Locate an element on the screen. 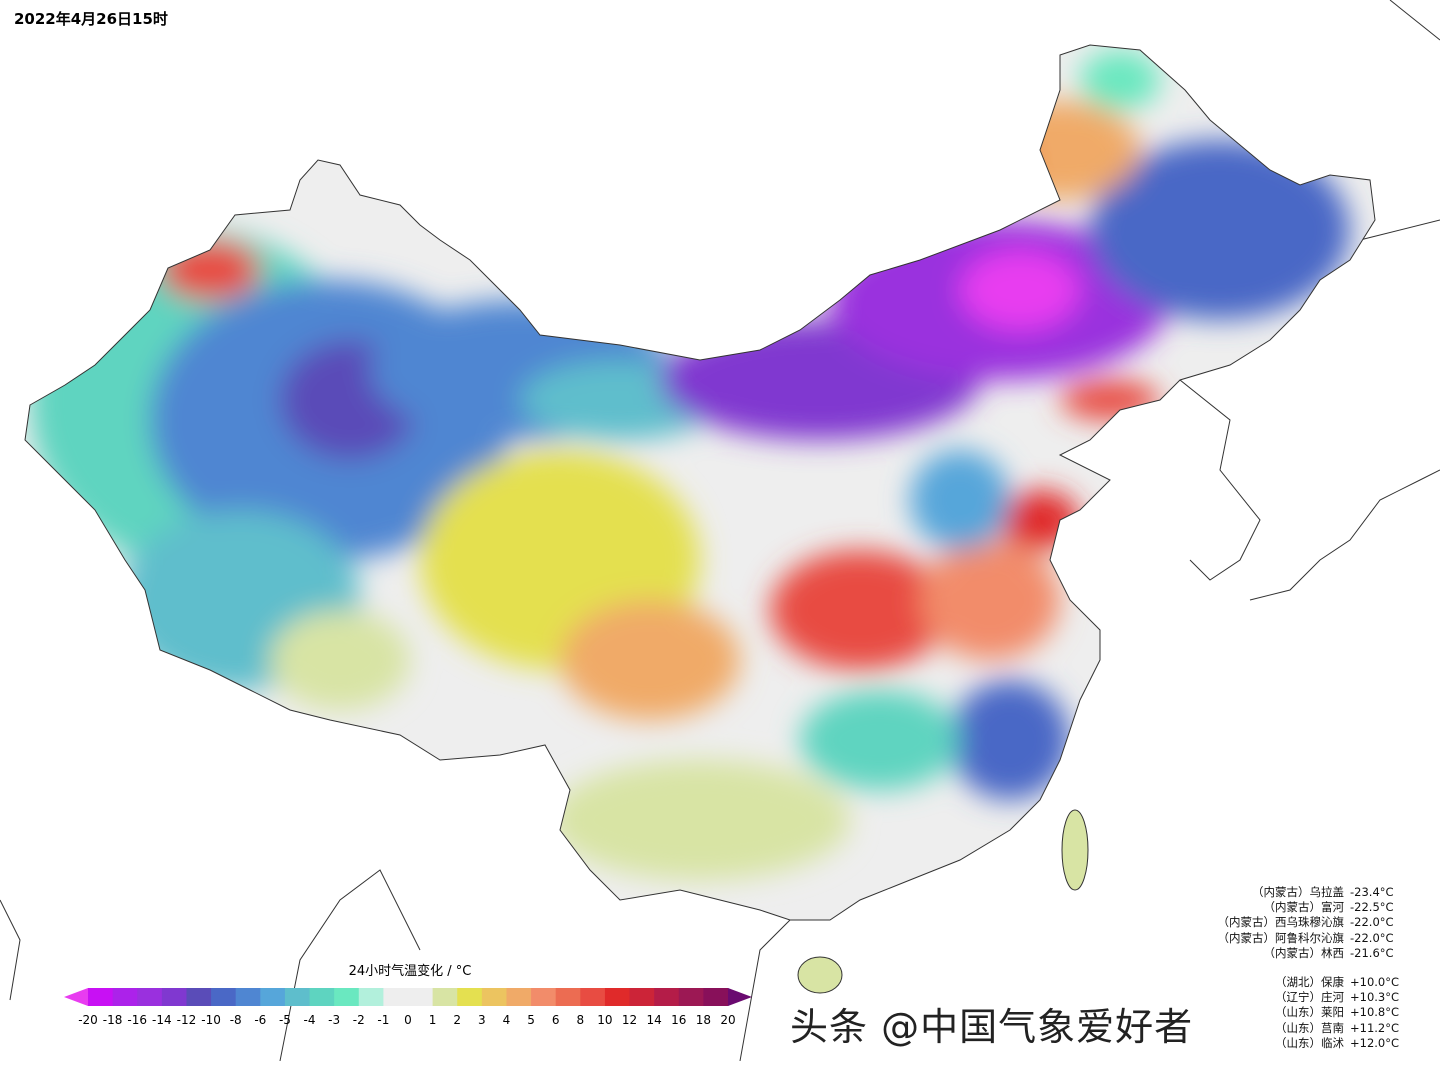  station-value: -22.5°C is located at coordinates (1372, 907).